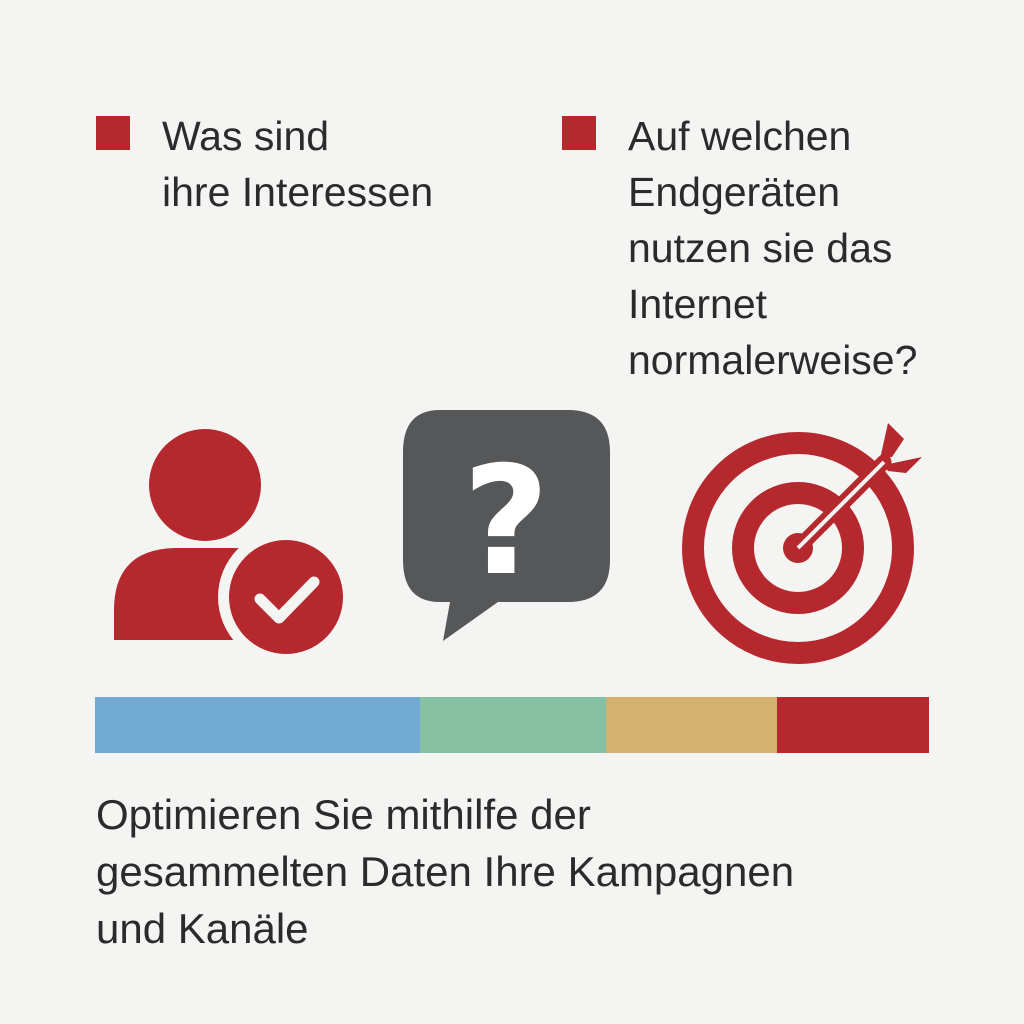 Image resolution: width=1024 pixels, height=1024 pixels. What do you see at coordinates (760, 248) in the screenshot?
I see `bullet-line: nutzen sie das` at bounding box center [760, 248].